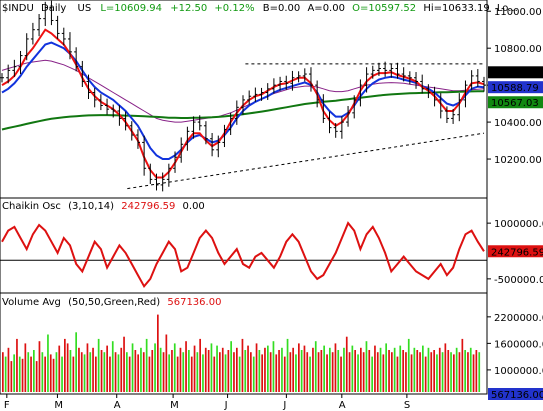 The height and width of the screenshot is (411, 543). What do you see at coordinates (518, 49) in the screenshot?
I see `price-tick-label: 10800.00` at bounding box center [518, 49].